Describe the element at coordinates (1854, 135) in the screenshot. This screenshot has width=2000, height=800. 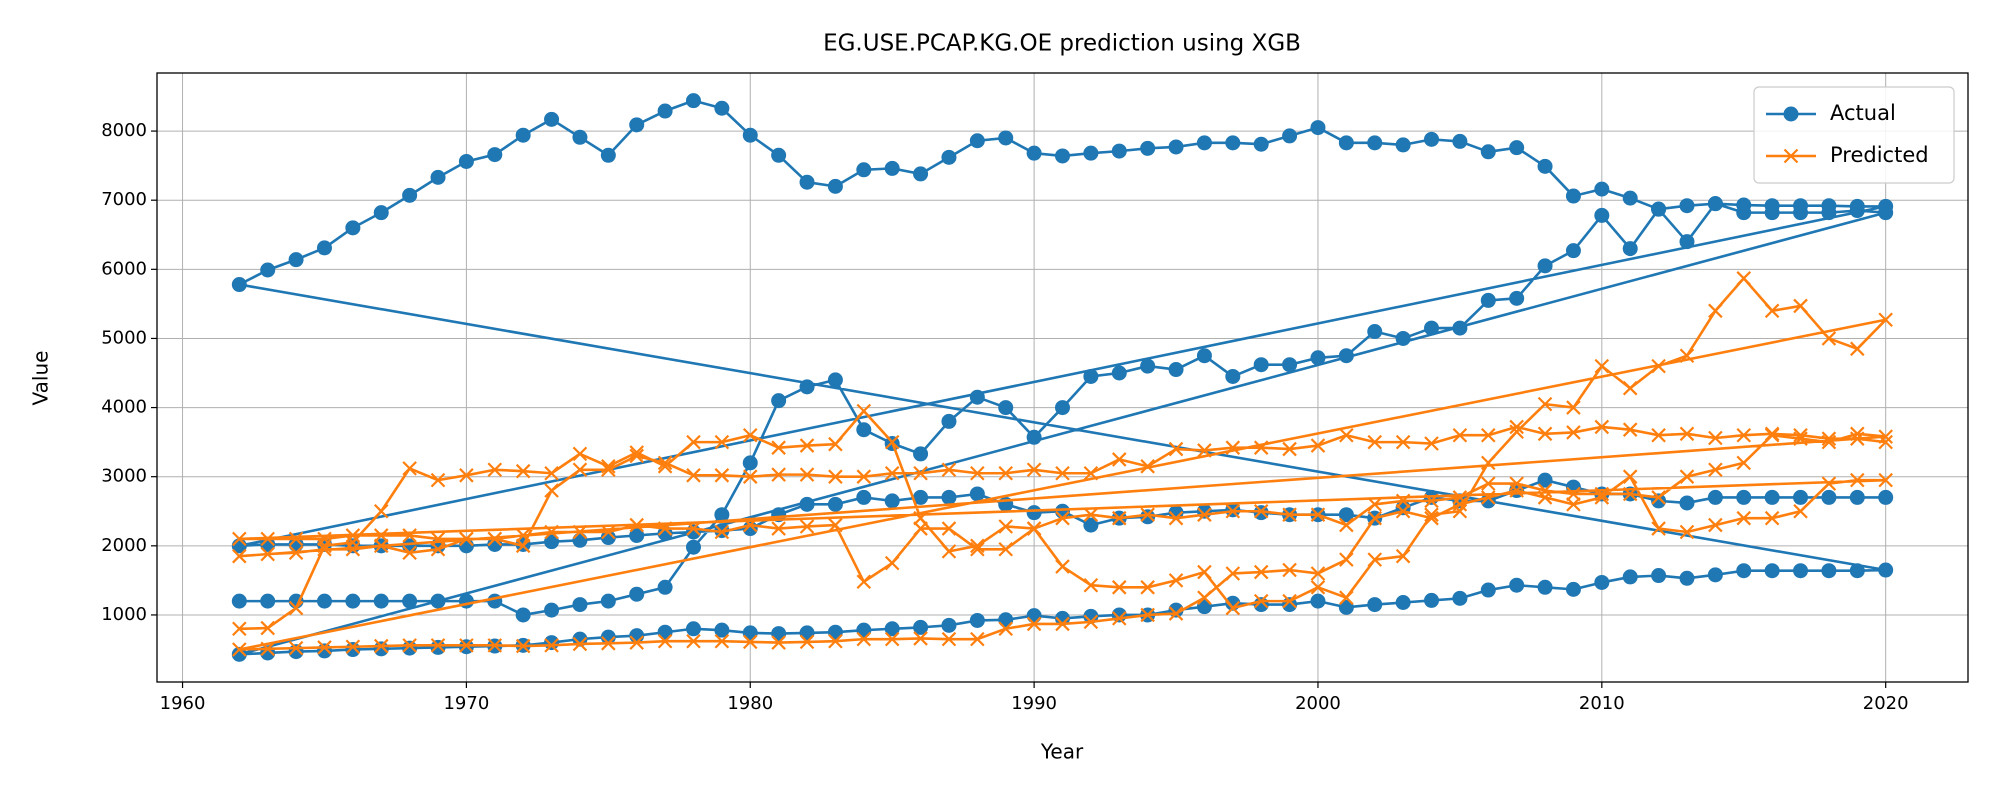
I see `legend: Actual Predicted` at that location.